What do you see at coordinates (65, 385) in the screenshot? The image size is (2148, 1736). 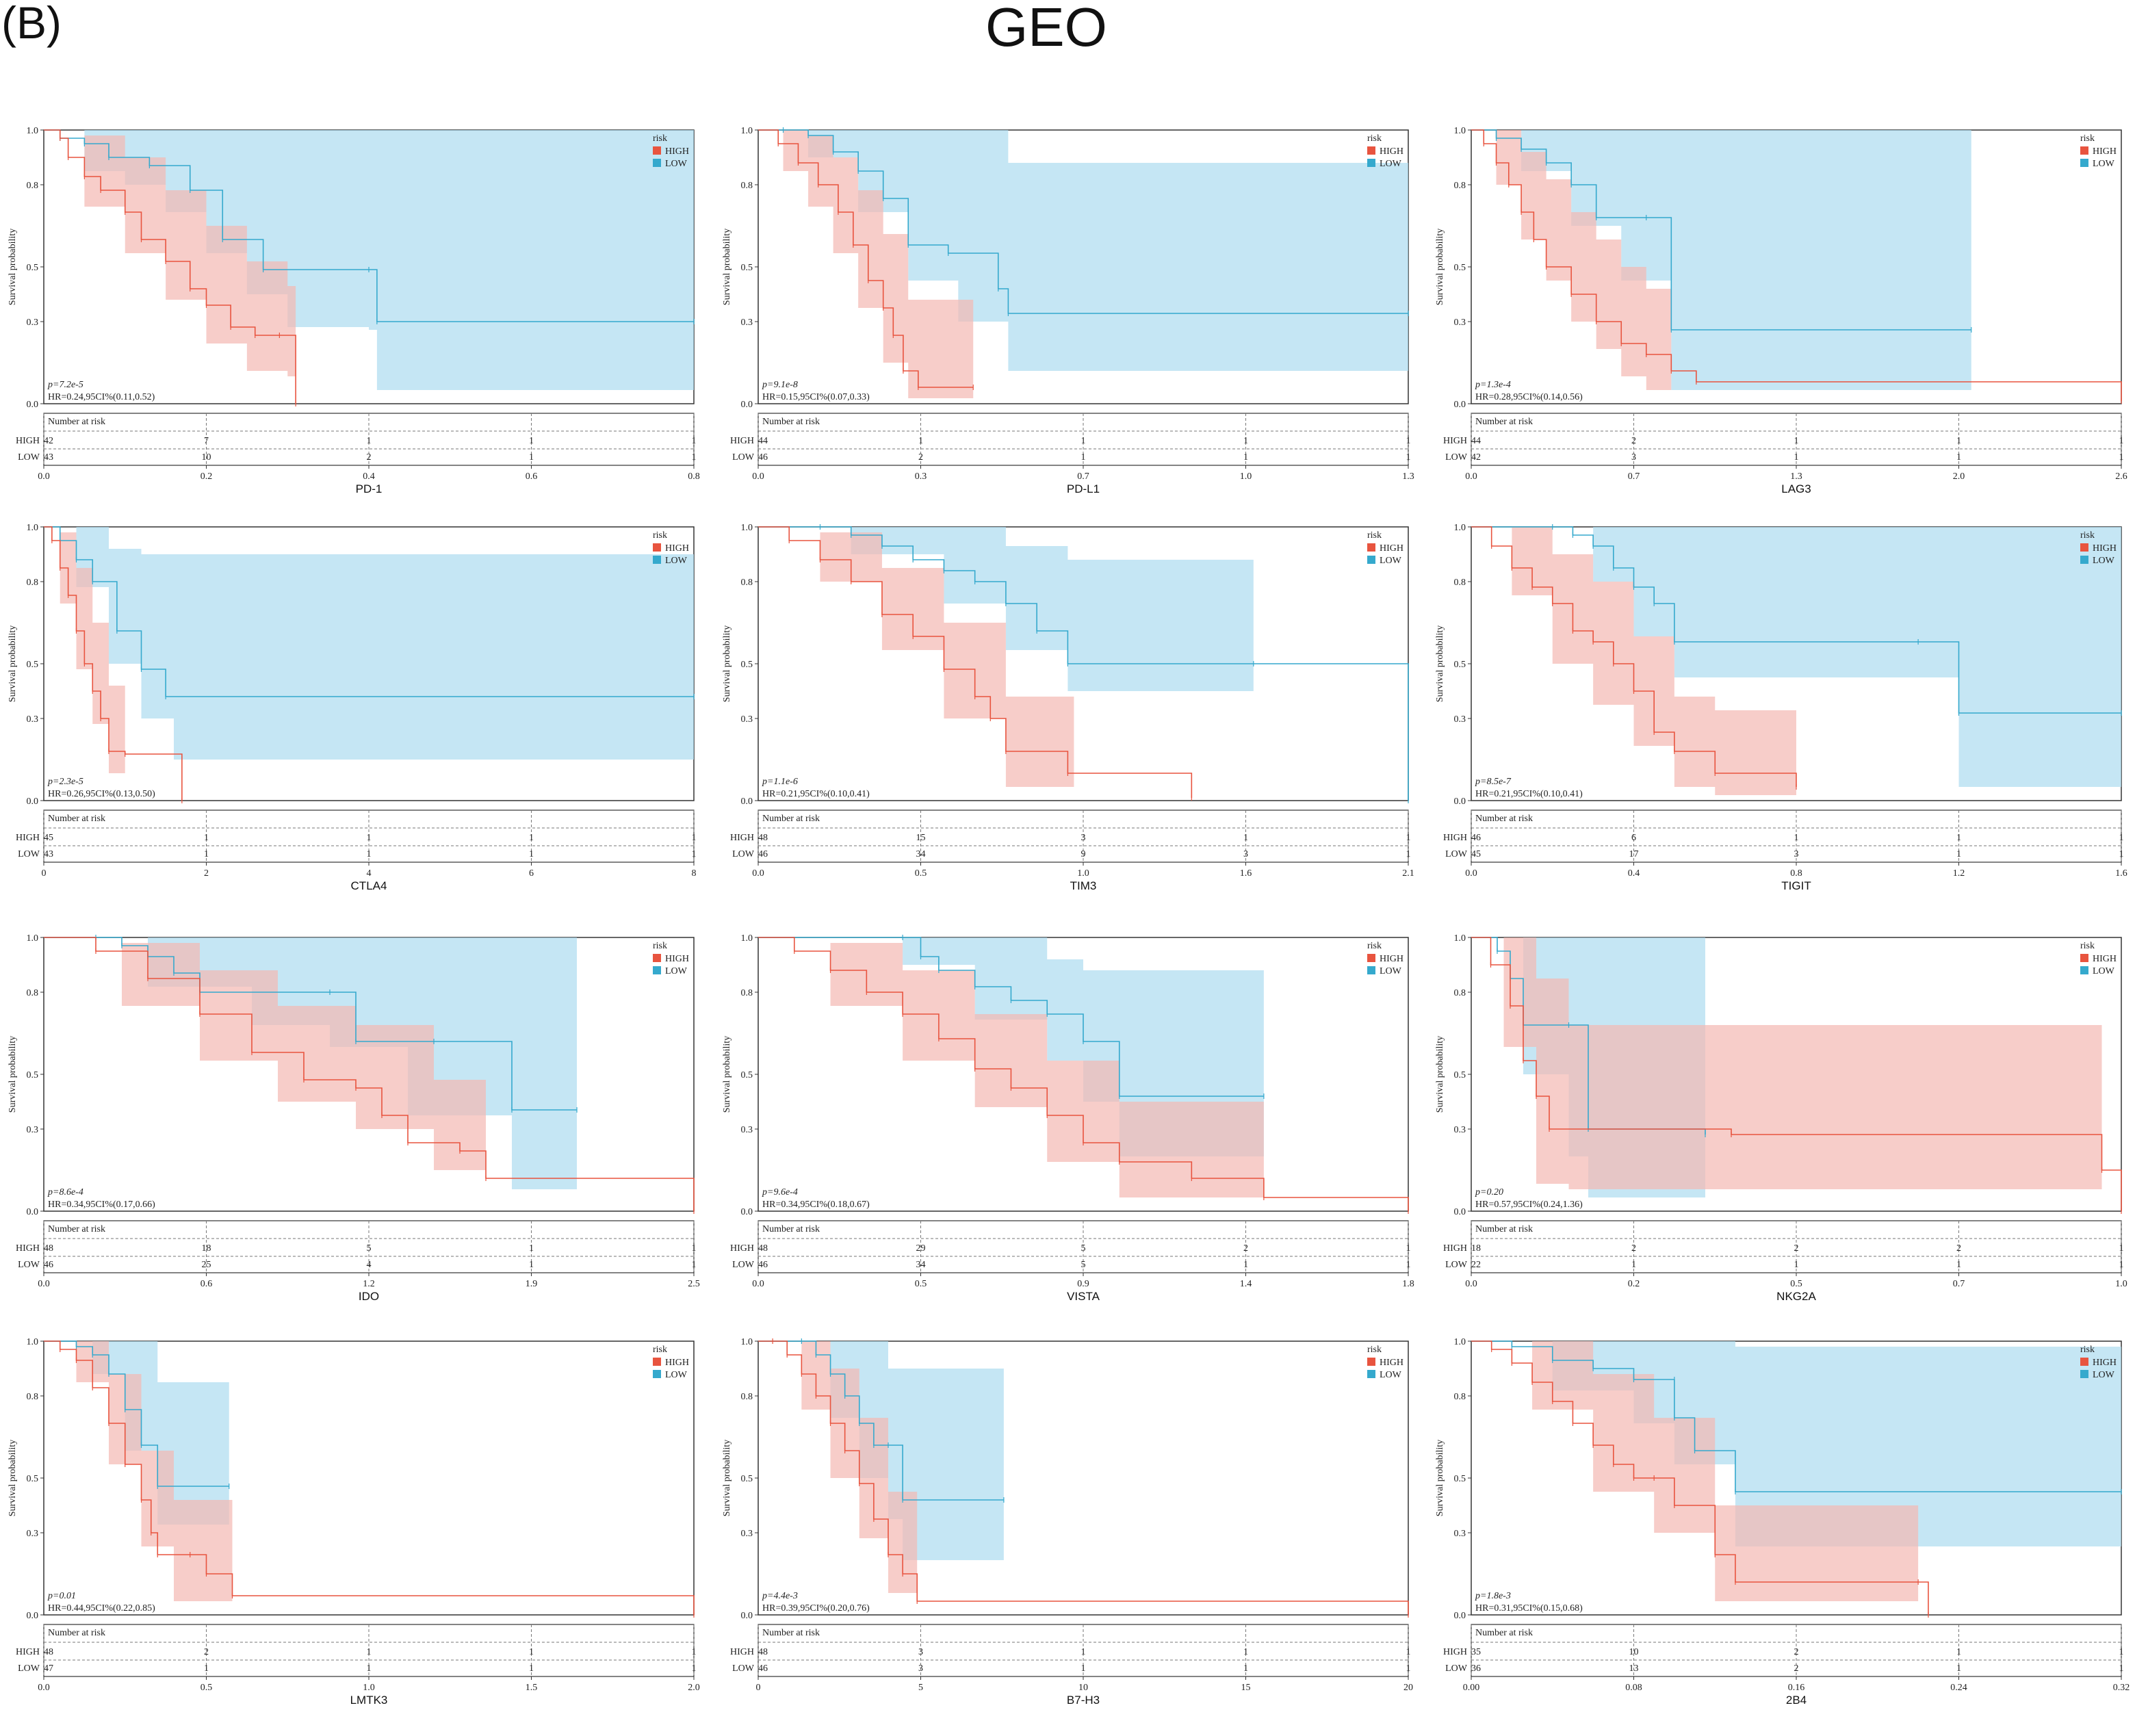 I see `p-value: p=7.2e-5` at bounding box center [65, 385].